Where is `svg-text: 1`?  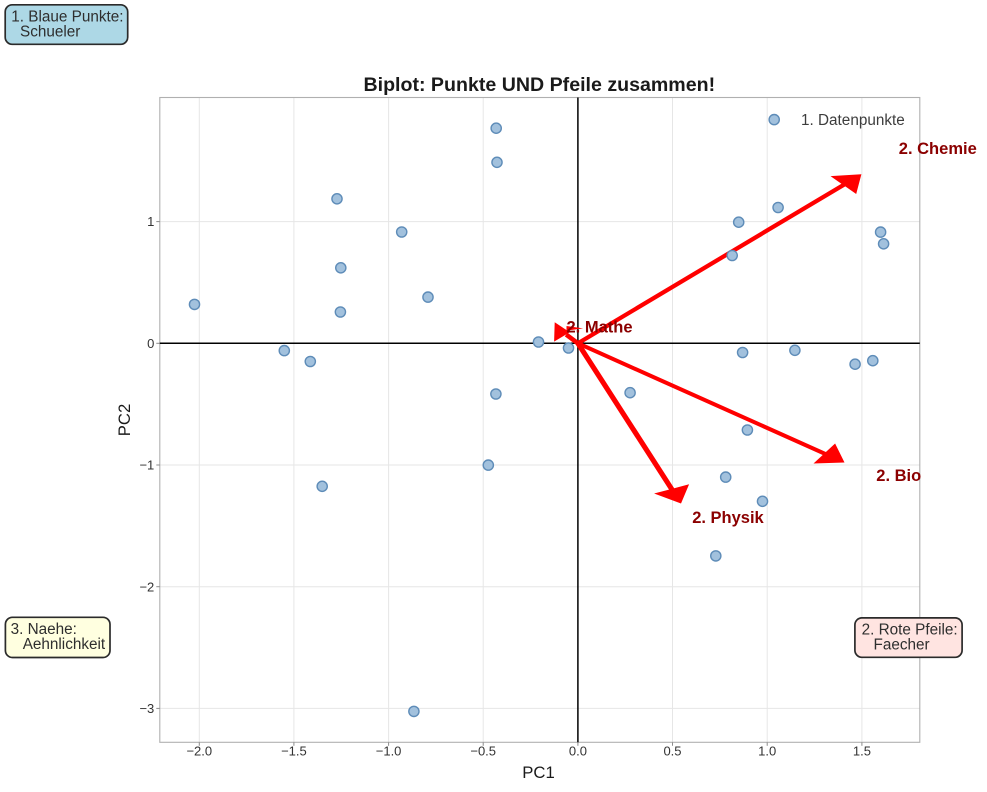
svg-text: 1 is located at coordinates (150, 221).